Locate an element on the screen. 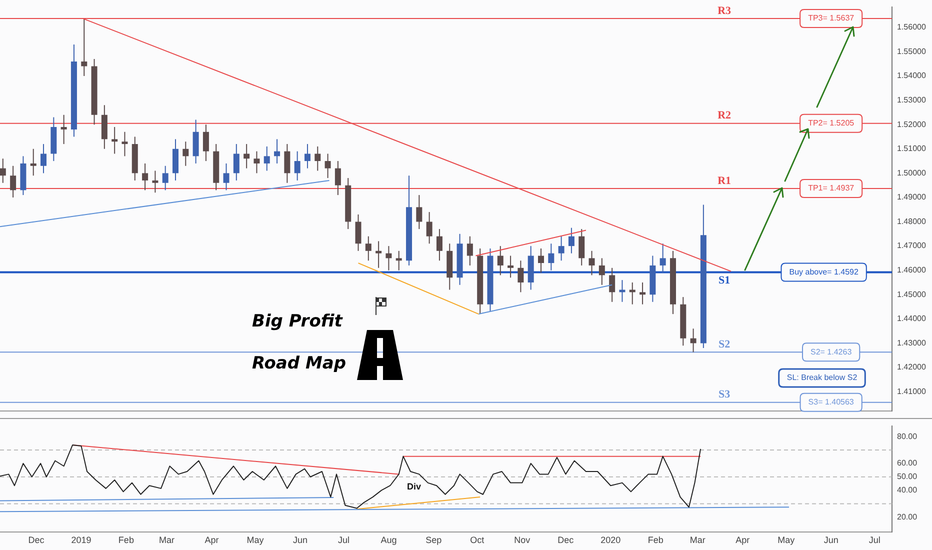 This screenshot has width=932, height=550. y-tick-label: 1.41000 is located at coordinates (911, 391).